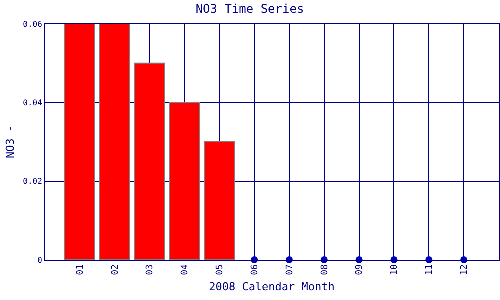 Image resolution: width=500 pixels, height=300 pixels. Describe the element at coordinates (33, 181) in the screenshot. I see `y-tick-label: 0.02` at that location.